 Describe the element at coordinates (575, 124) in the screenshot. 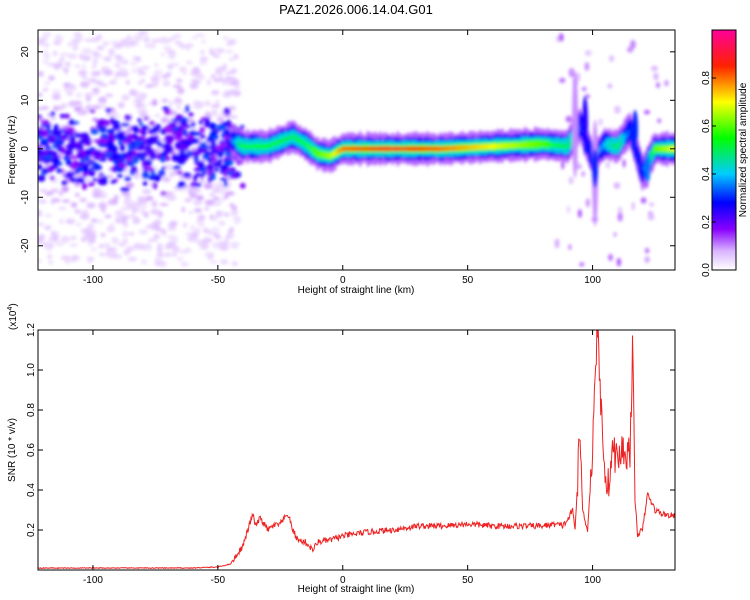

I see `spectrogram-vertical-feature` at that location.